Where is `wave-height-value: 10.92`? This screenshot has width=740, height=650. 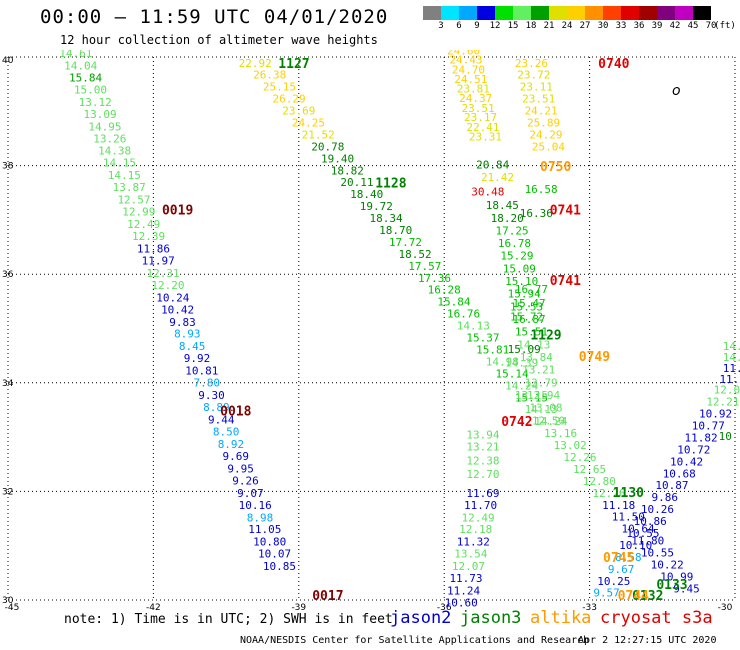 wave-height-value: 10.92 is located at coordinates (715, 414).